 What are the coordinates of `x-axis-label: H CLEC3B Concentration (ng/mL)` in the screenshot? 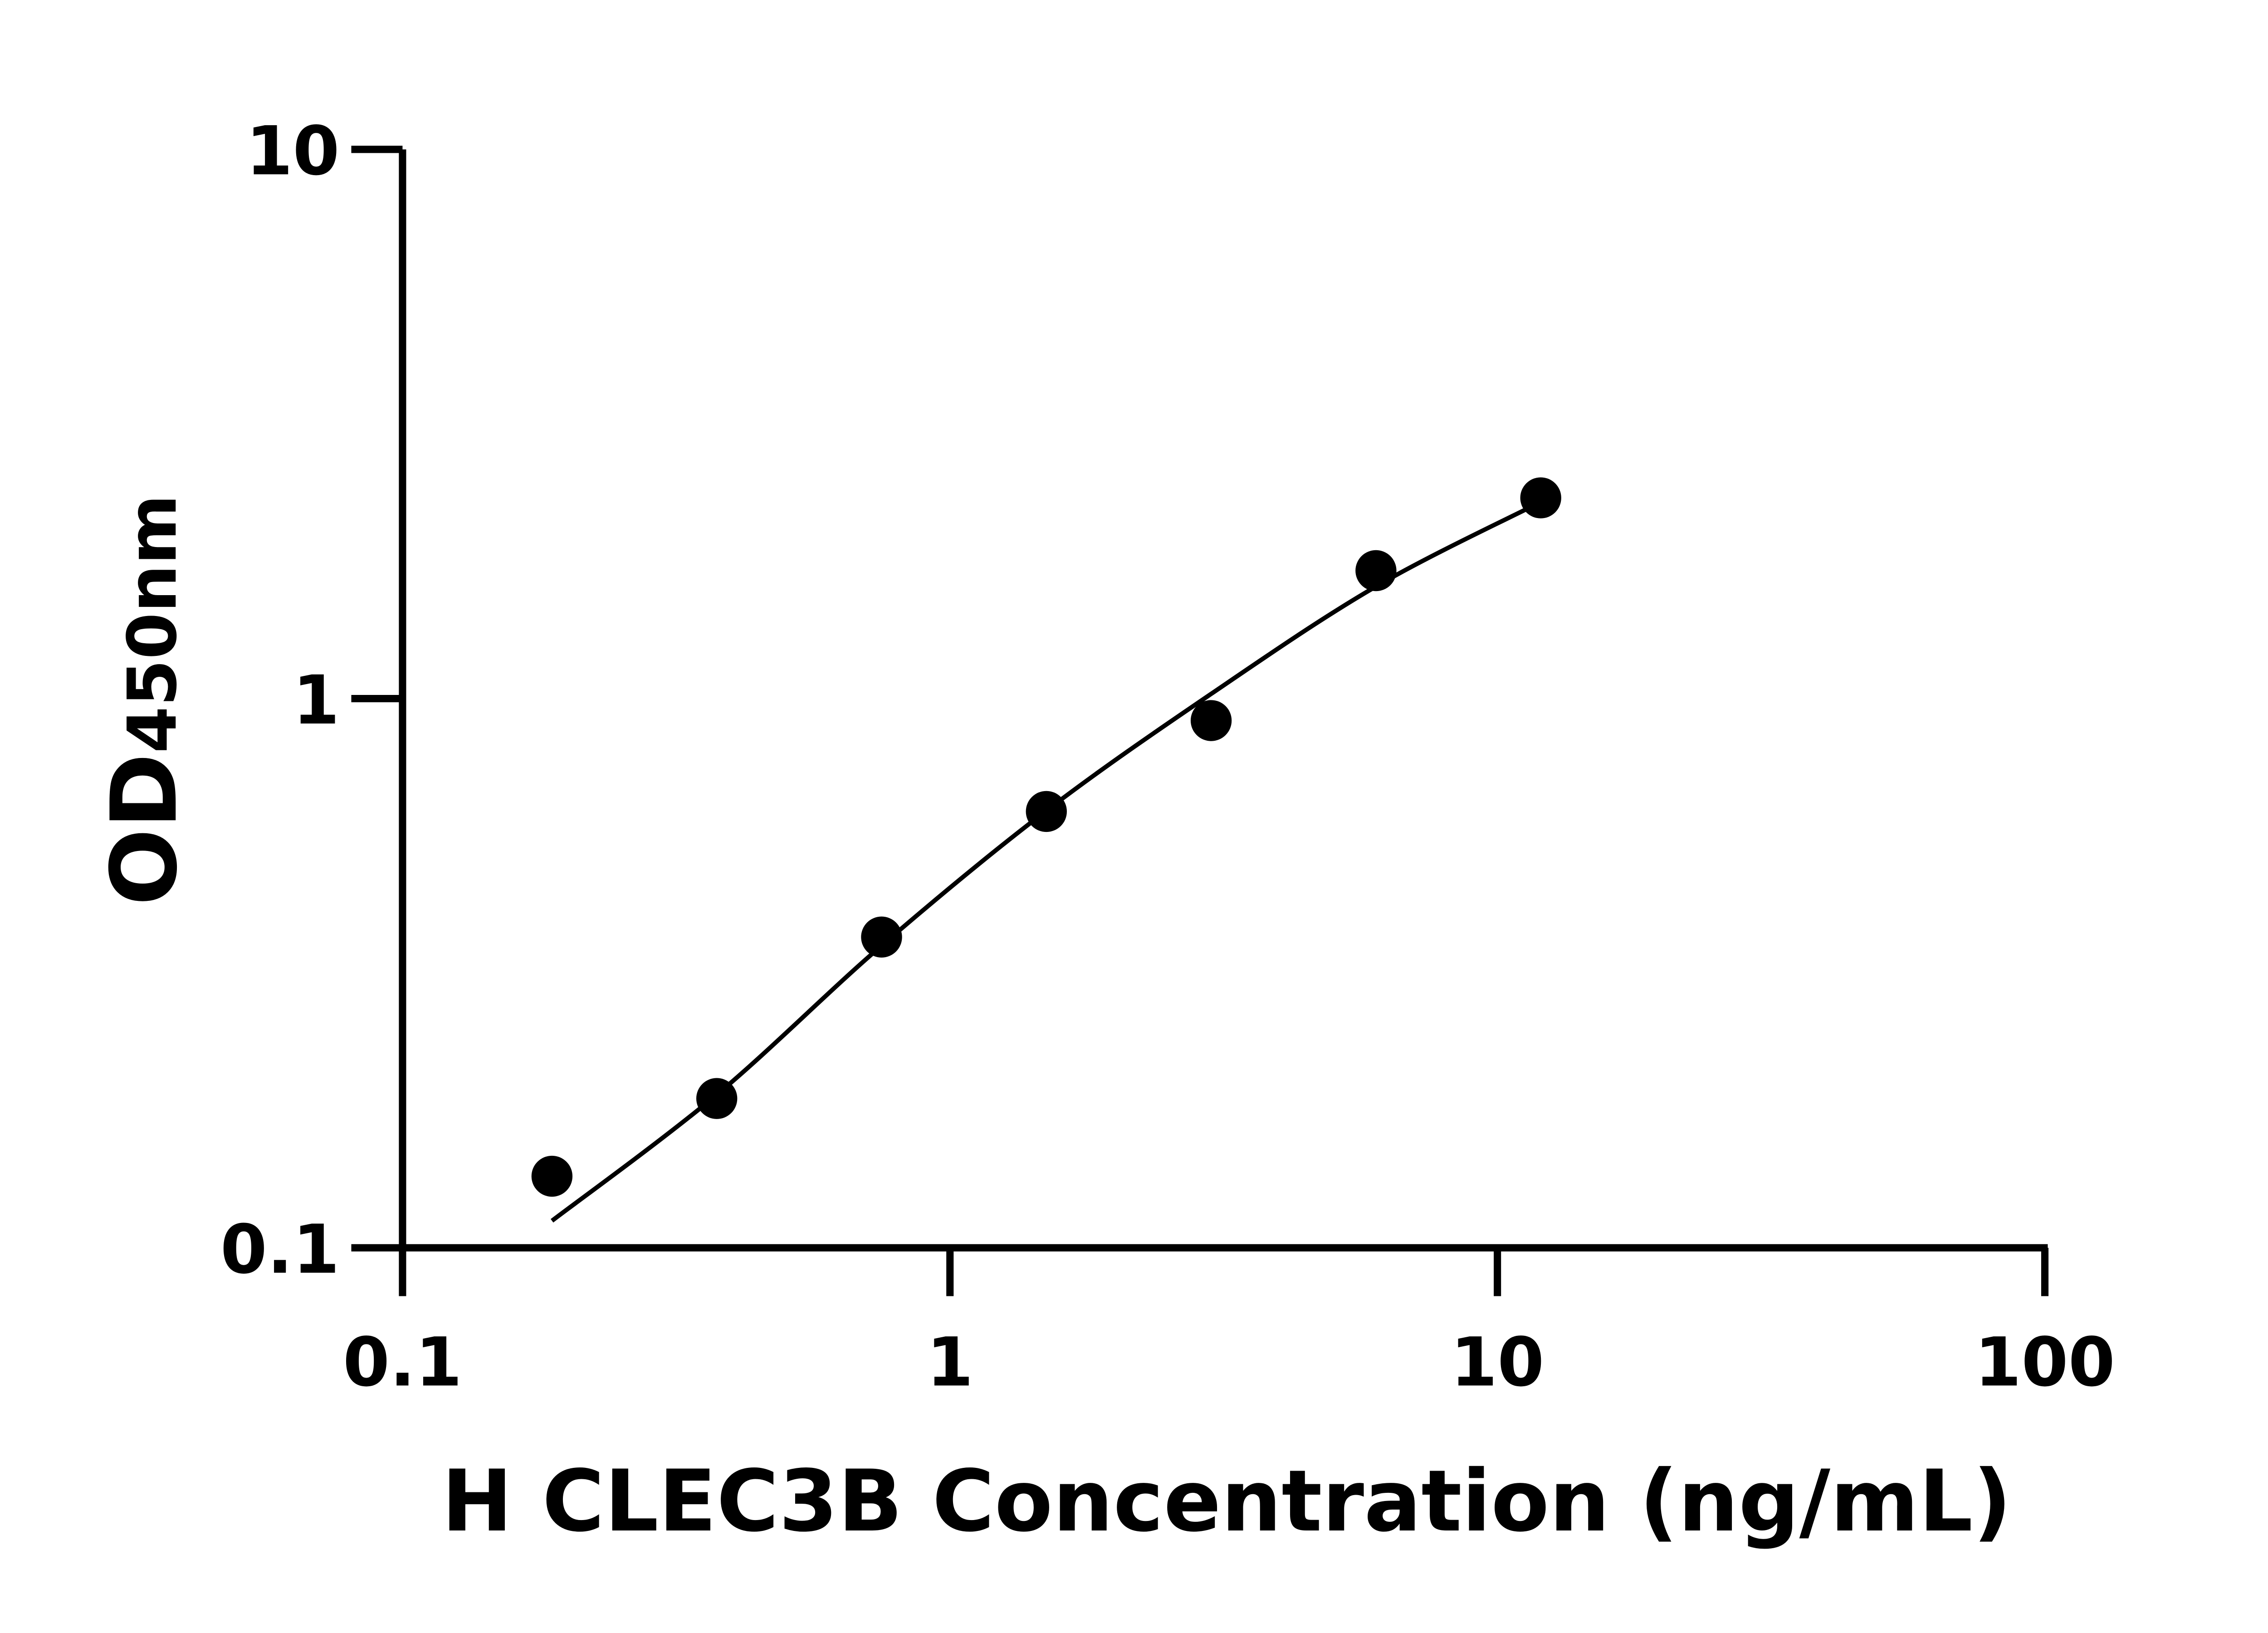 It's located at (1226, 1501).